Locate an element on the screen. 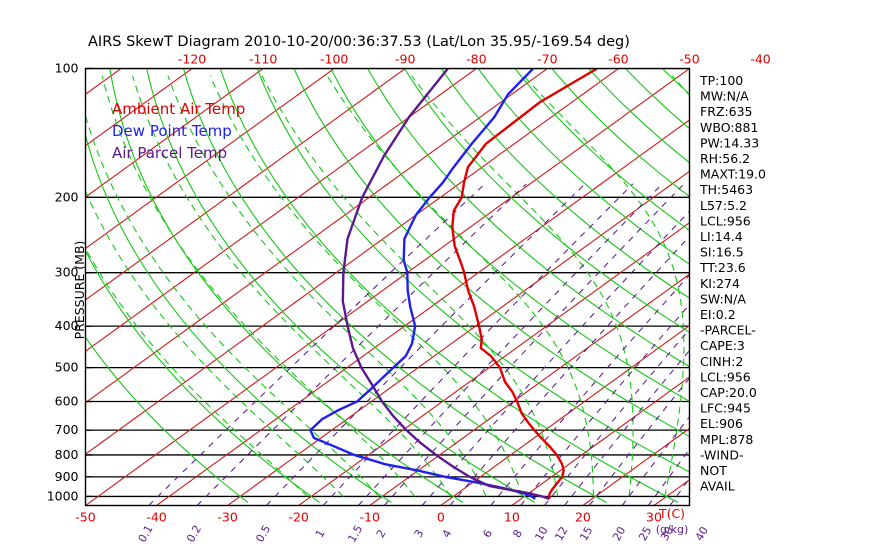 This screenshot has height=560, width=870. temperature-tick-label-bottom: 30 is located at coordinates (654, 517).